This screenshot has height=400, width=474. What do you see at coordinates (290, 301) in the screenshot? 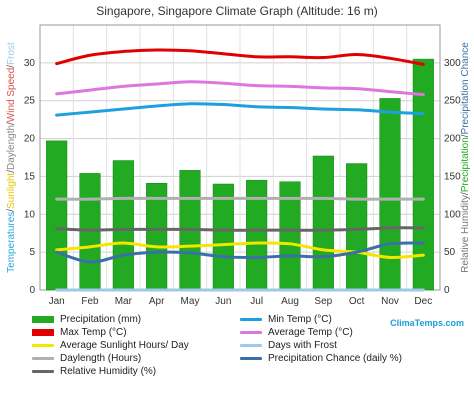
I see `x-tick-label: Aug` at bounding box center [290, 301].